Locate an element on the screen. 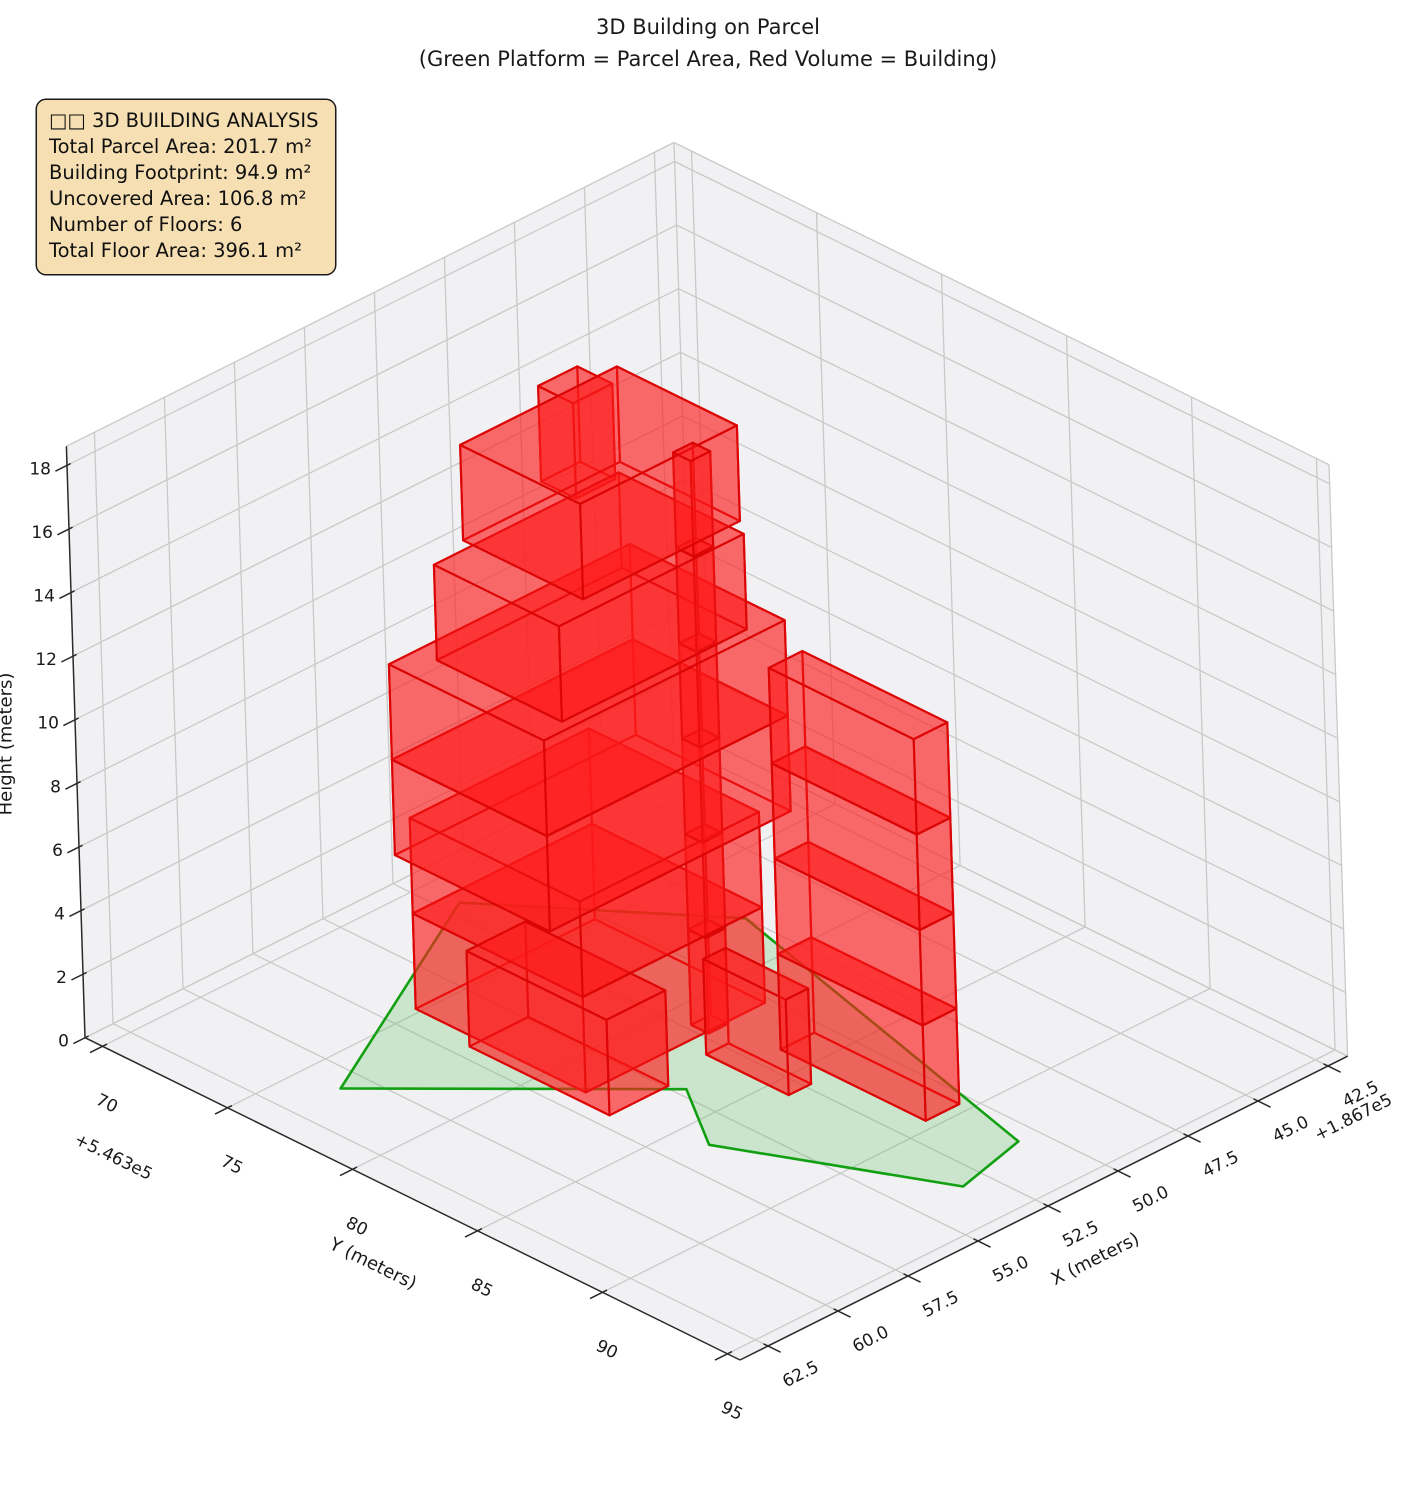  x-axis-spine is located at coordinates (1043, 1208).